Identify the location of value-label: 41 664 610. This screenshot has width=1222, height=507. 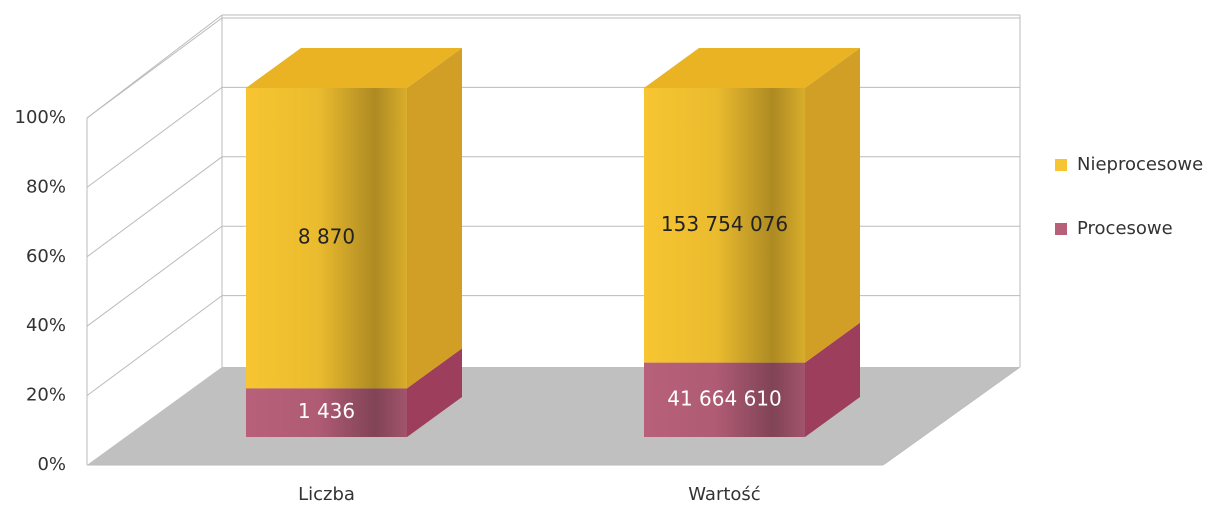
(724, 398).